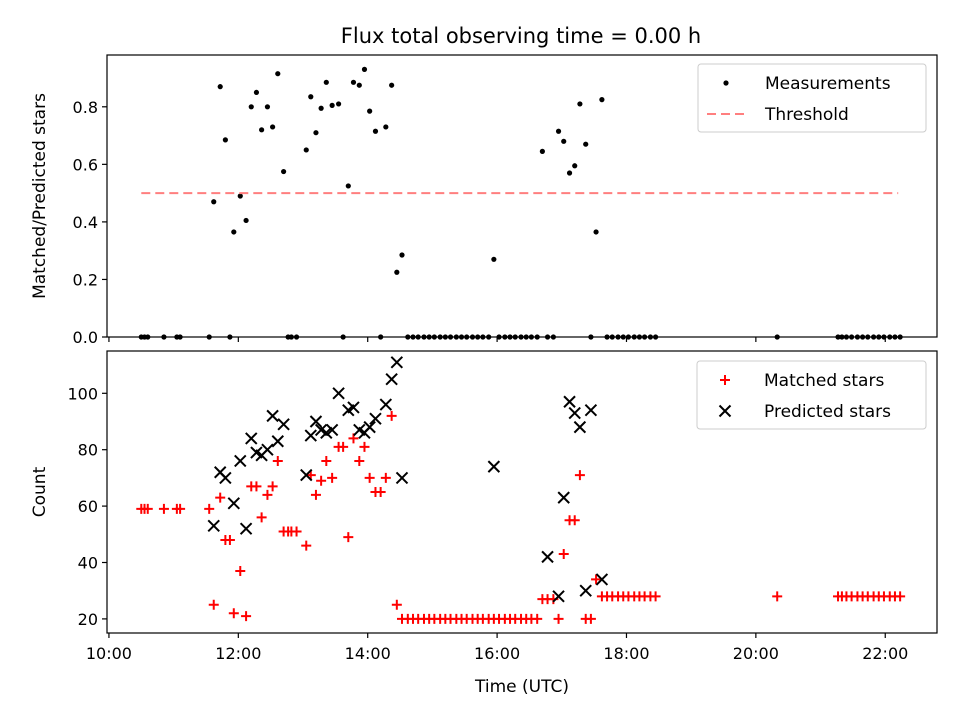 The image size is (960, 720). I want to click on x-axis-label: Time (UTC), so click(521, 687).